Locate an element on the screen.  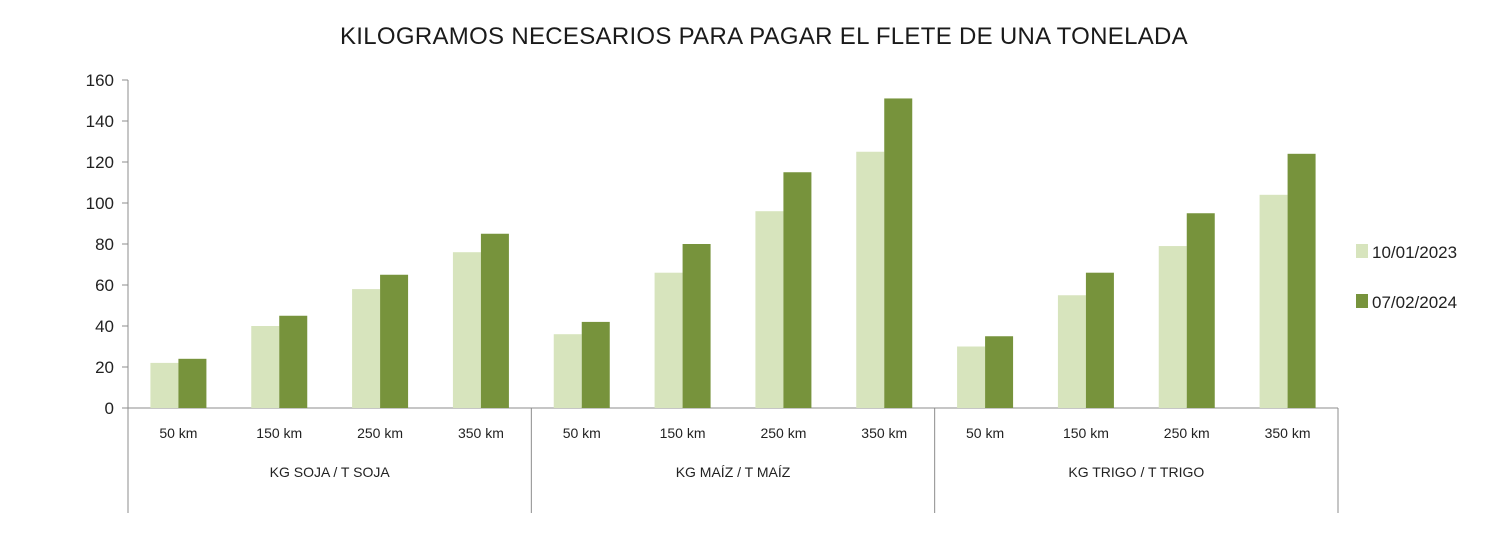
y-tick-label: 60 is located at coordinates (104, 285).